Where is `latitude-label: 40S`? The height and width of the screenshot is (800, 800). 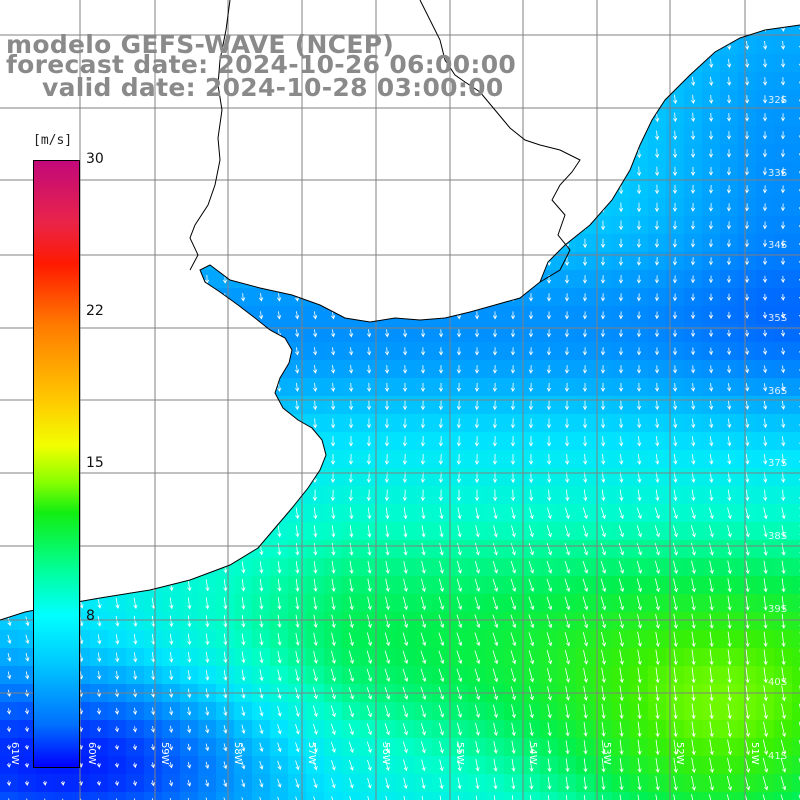 latitude-label: 40S is located at coordinates (778, 682).